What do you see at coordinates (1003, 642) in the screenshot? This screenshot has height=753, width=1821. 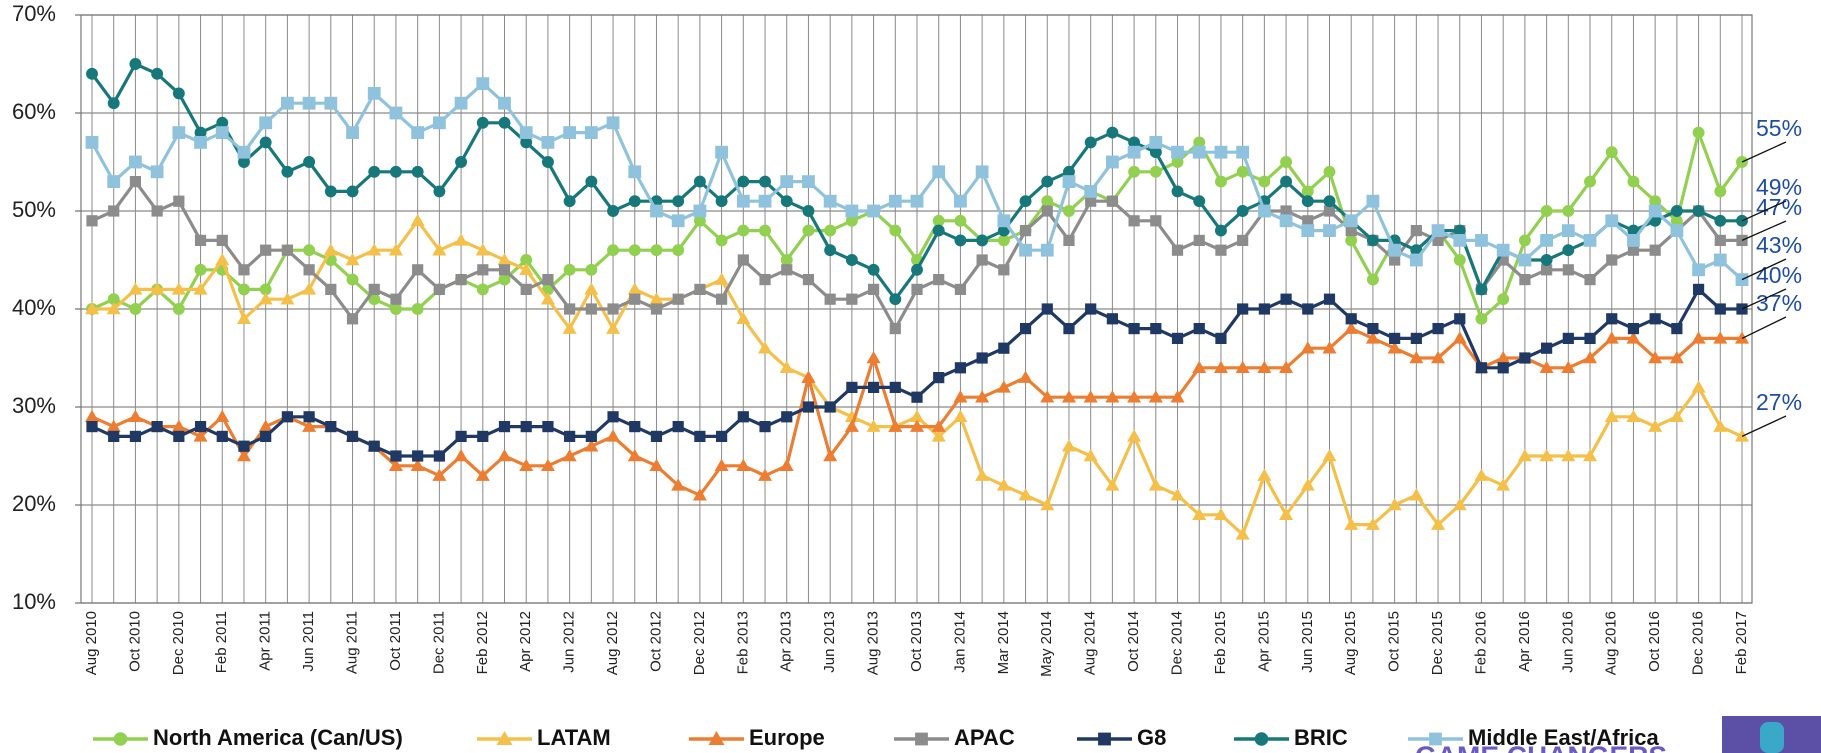 I see `x-tick-label: Mar 2014` at bounding box center [1003, 642].